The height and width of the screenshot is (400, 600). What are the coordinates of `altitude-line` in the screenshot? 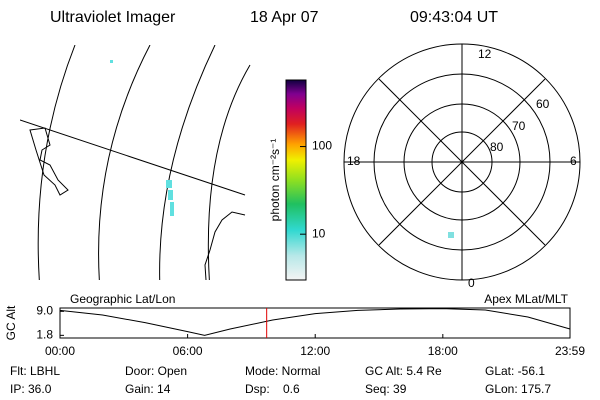 It's located at (315, 322).